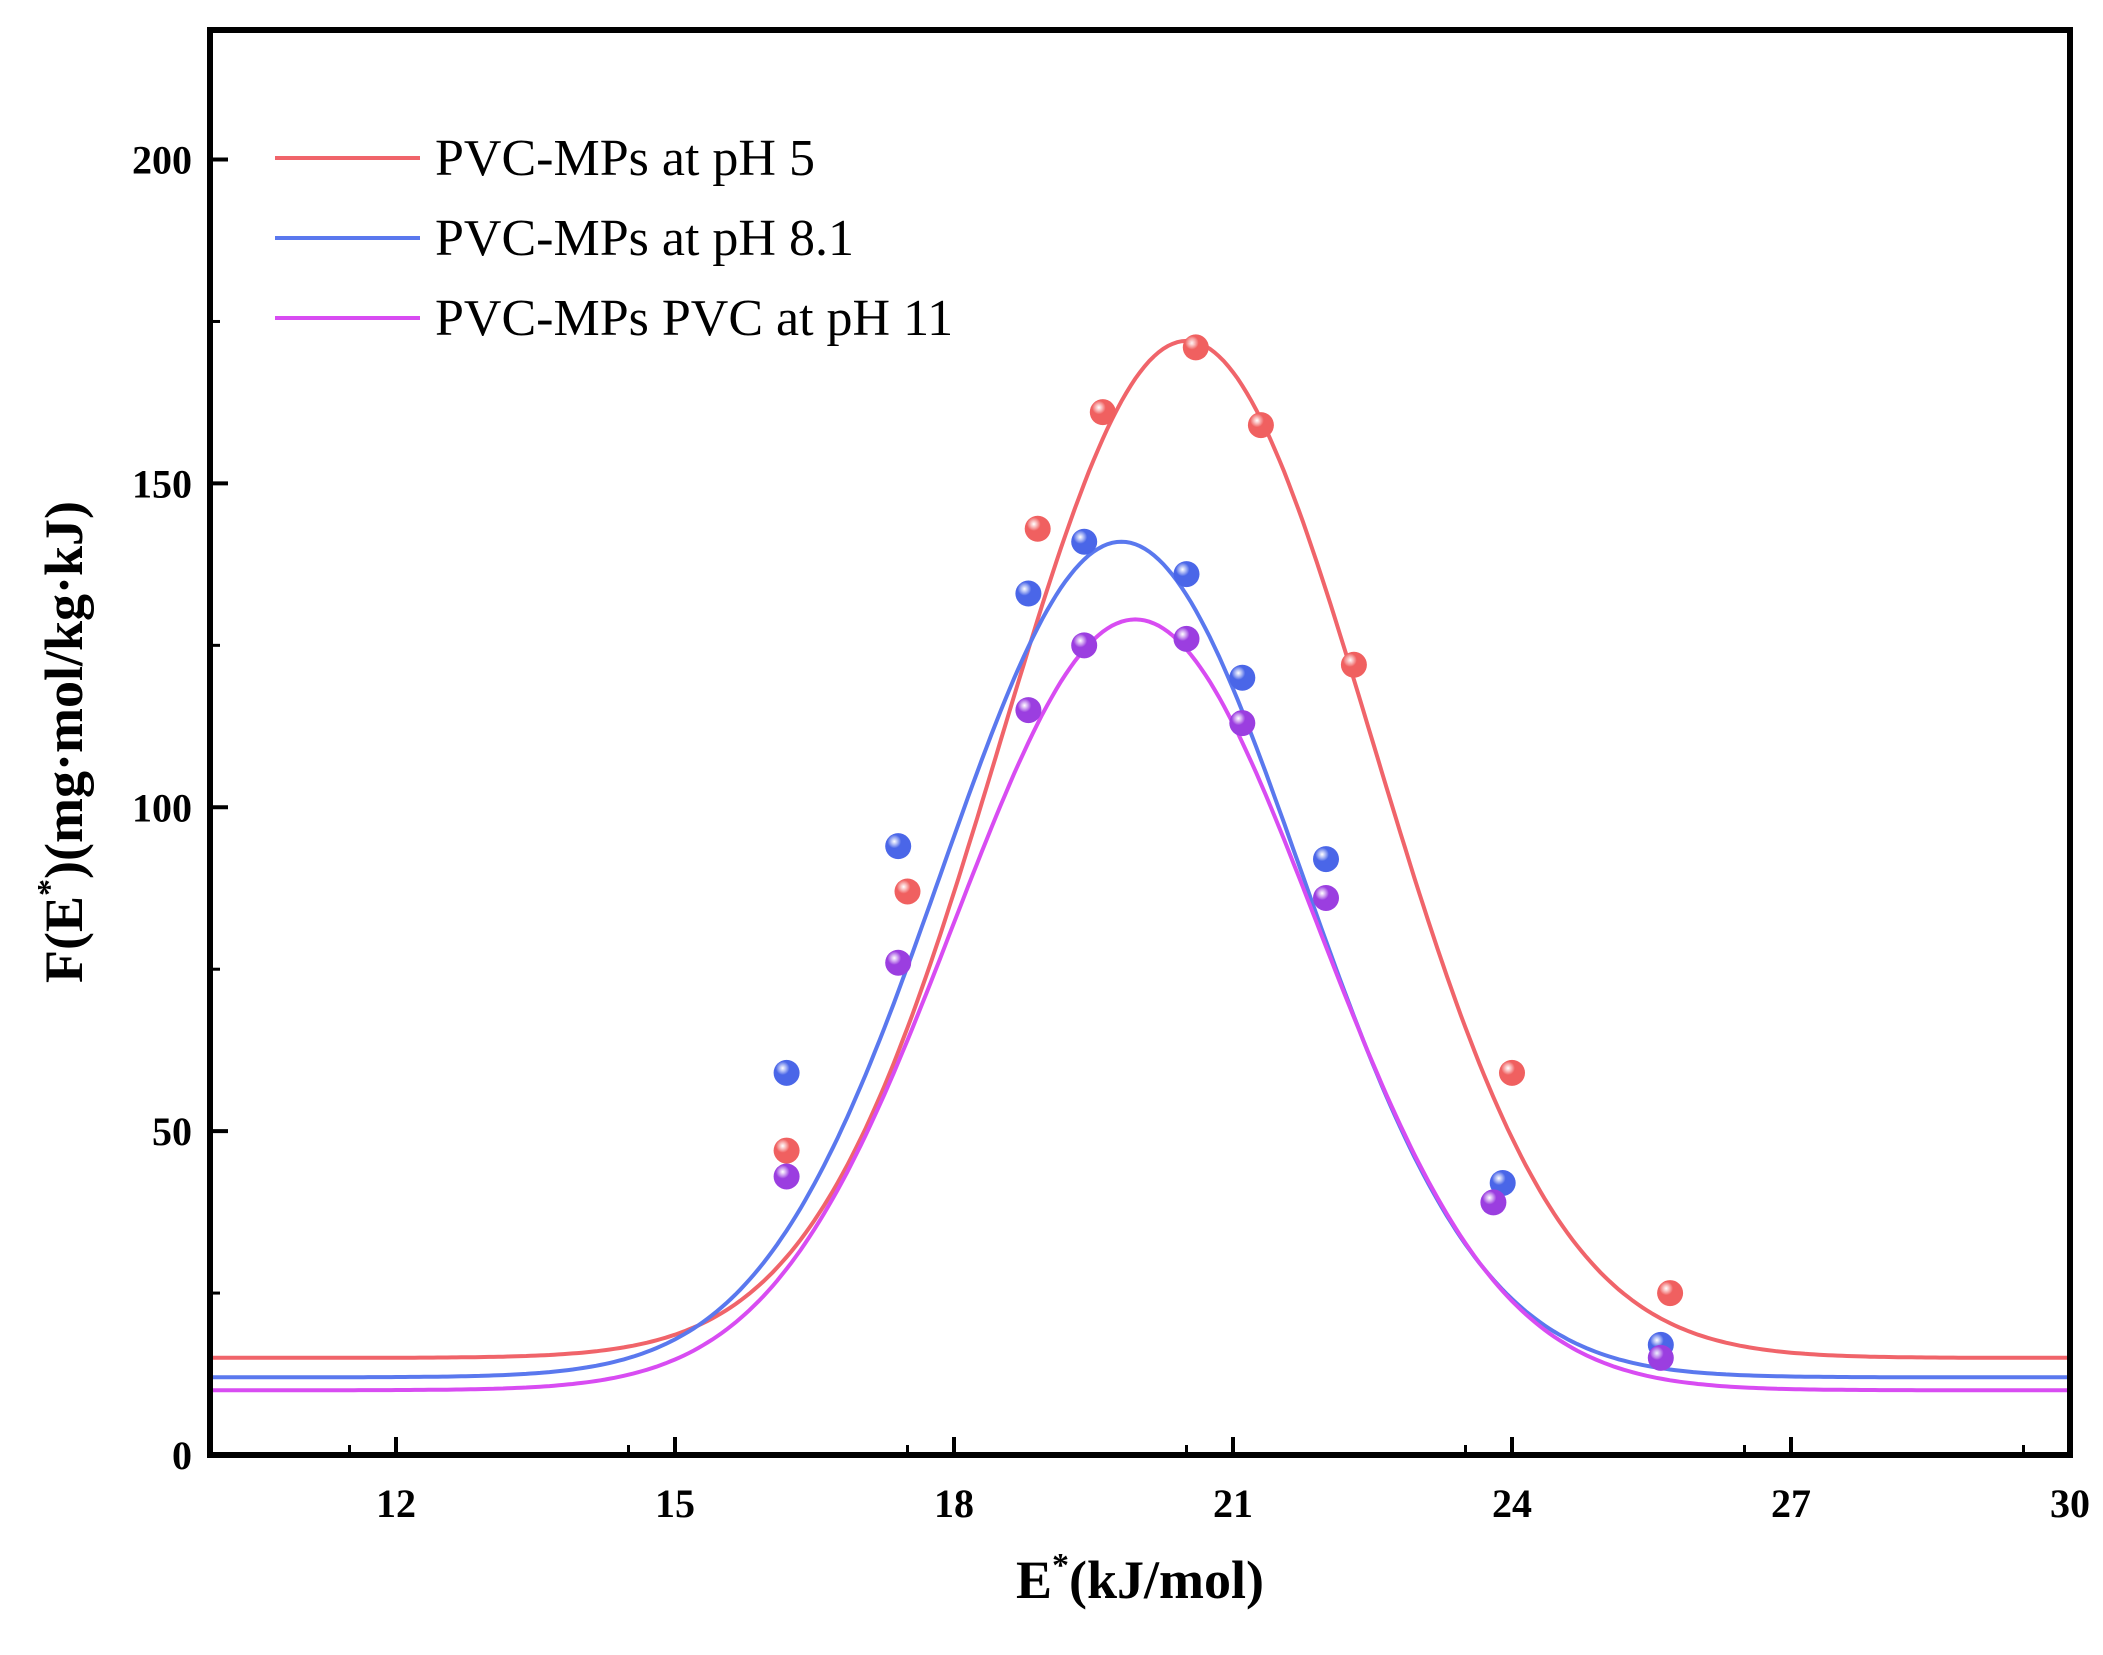  I want to click on legend-item: PVC-MPs at pH 5, so click(545, 158).